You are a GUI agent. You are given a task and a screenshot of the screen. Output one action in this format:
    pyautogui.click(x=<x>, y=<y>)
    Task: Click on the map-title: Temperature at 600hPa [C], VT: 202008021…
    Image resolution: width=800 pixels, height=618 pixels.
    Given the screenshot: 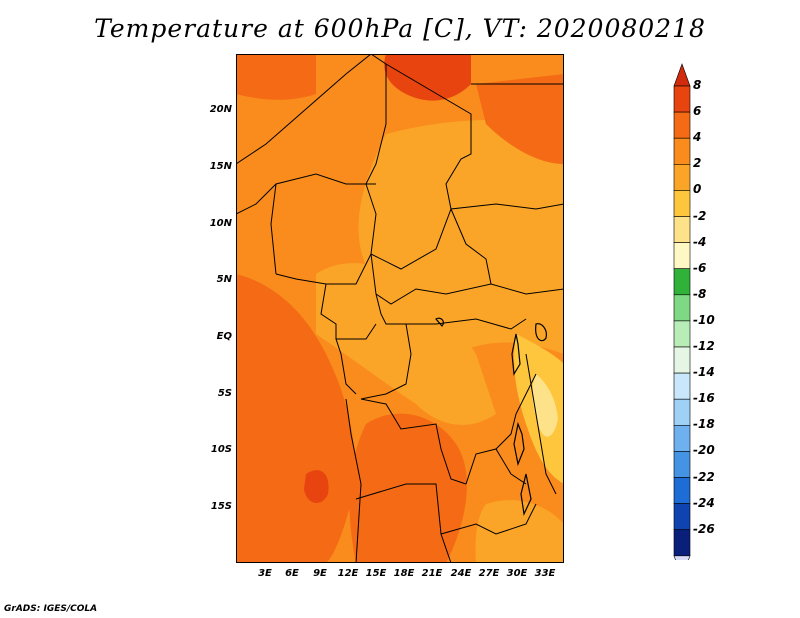 What is the action you would take?
    pyautogui.click(x=400, y=28)
    